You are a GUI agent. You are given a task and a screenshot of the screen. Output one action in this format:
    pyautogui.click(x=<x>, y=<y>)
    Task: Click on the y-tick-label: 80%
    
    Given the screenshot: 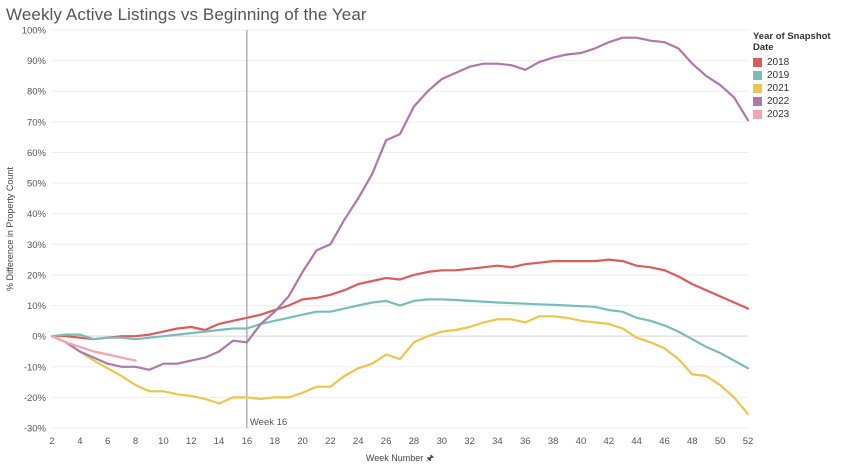 What is the action you would take?
    pyautogui.click(x=37, y=92)
    